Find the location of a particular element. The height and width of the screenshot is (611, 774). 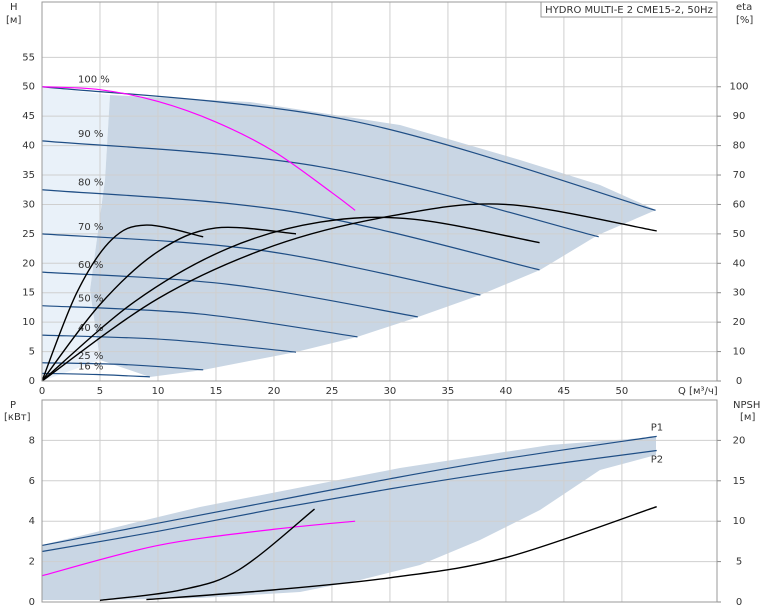

y-tick-label: 45 is located at coordinates (28, 116).